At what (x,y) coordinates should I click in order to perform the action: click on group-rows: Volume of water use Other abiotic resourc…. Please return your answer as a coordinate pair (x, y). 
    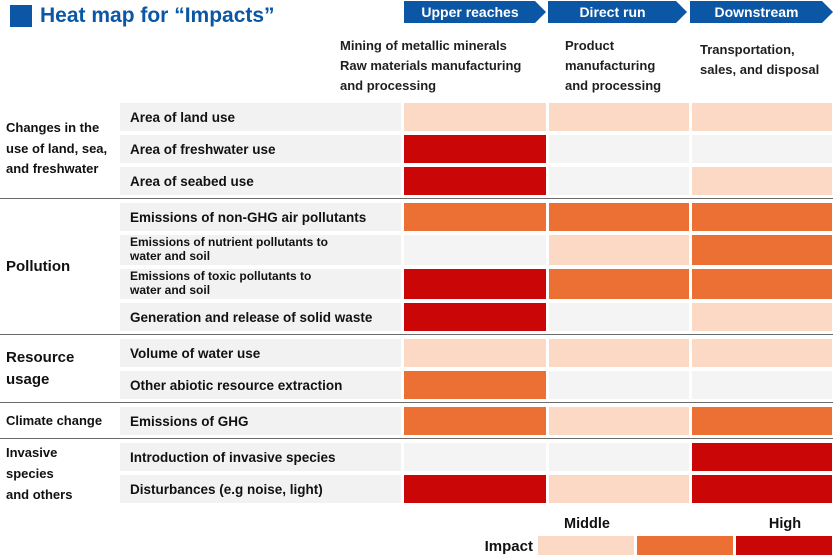
    Looking at the image, I should click on (476, 369).